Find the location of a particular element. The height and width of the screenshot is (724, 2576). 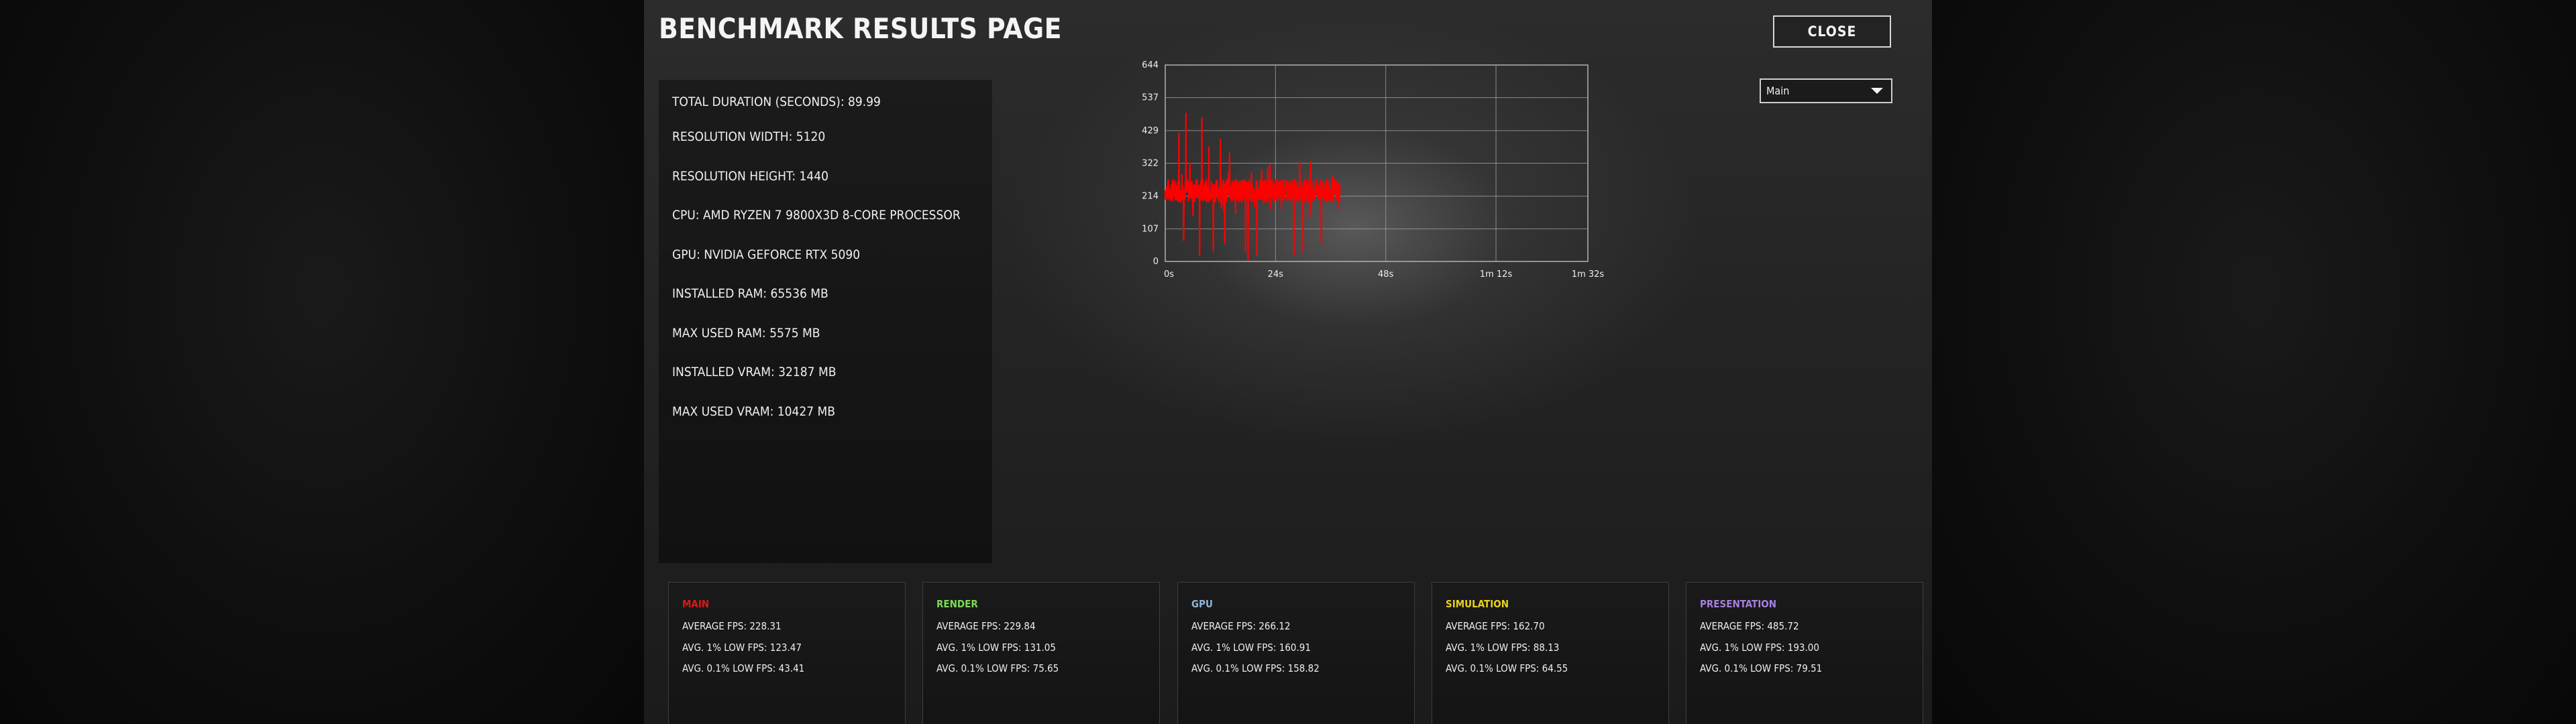

stat-1-percent-low: AVG. 1% LOW FPS: 160.91 is located at coordinates (1251, 648).